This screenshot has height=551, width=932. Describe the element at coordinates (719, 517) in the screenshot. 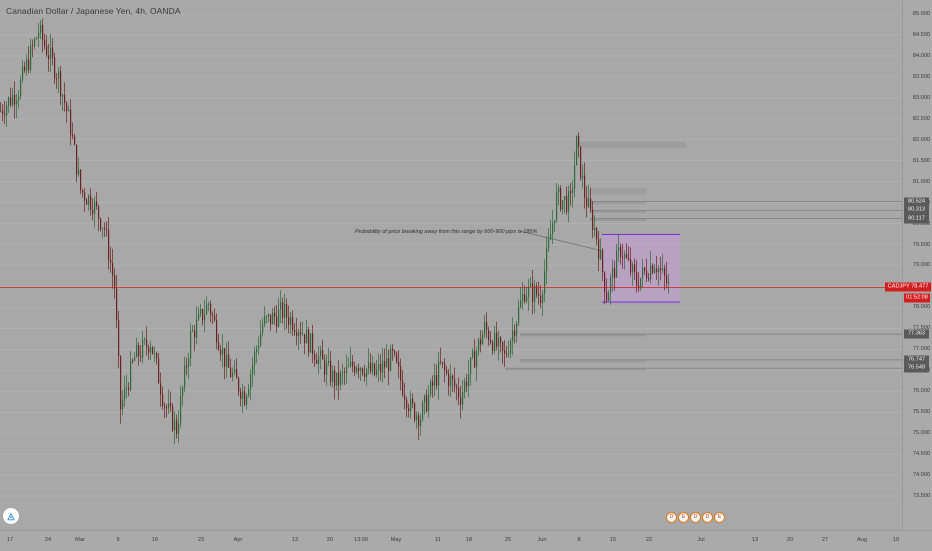

I see `economic-event-icon: E` at that location.